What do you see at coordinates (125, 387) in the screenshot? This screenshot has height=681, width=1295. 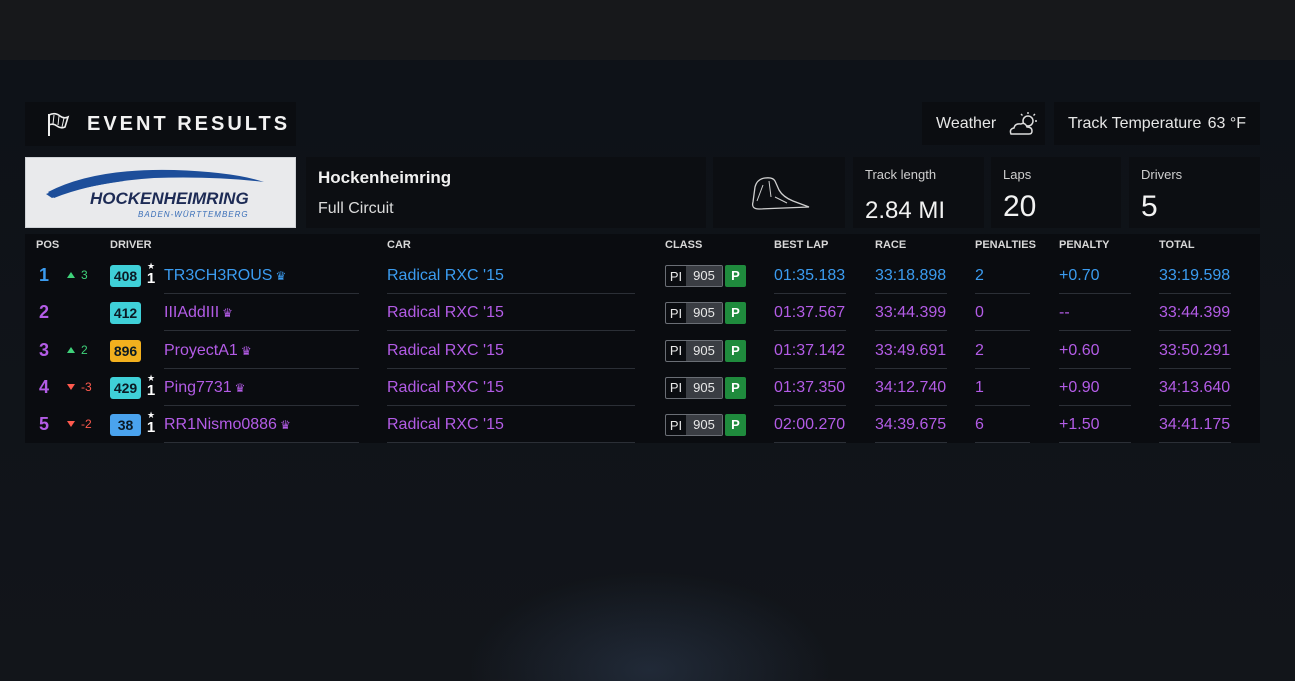 I see `driver-rating-badge: 429` at bounding box center [125, 387].